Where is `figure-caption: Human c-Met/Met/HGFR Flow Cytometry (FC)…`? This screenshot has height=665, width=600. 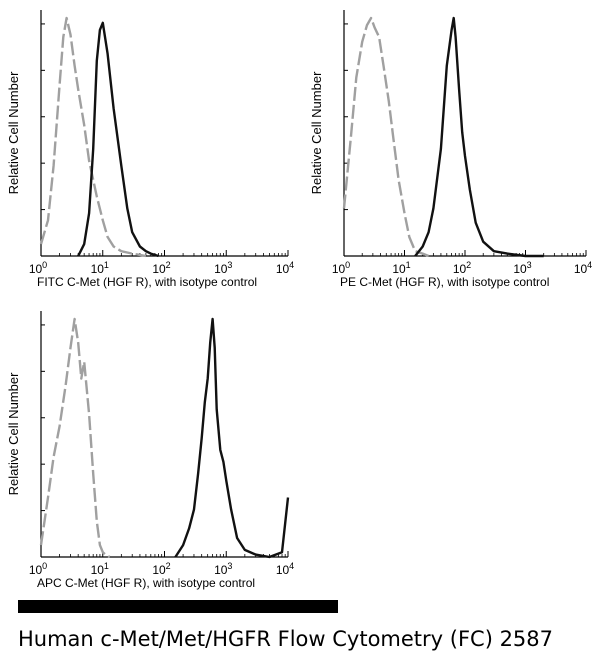
figure-caption: Human c-Met/Met/HGFR Flow Cytometry (FC)… is located at coordinates (286, 639).